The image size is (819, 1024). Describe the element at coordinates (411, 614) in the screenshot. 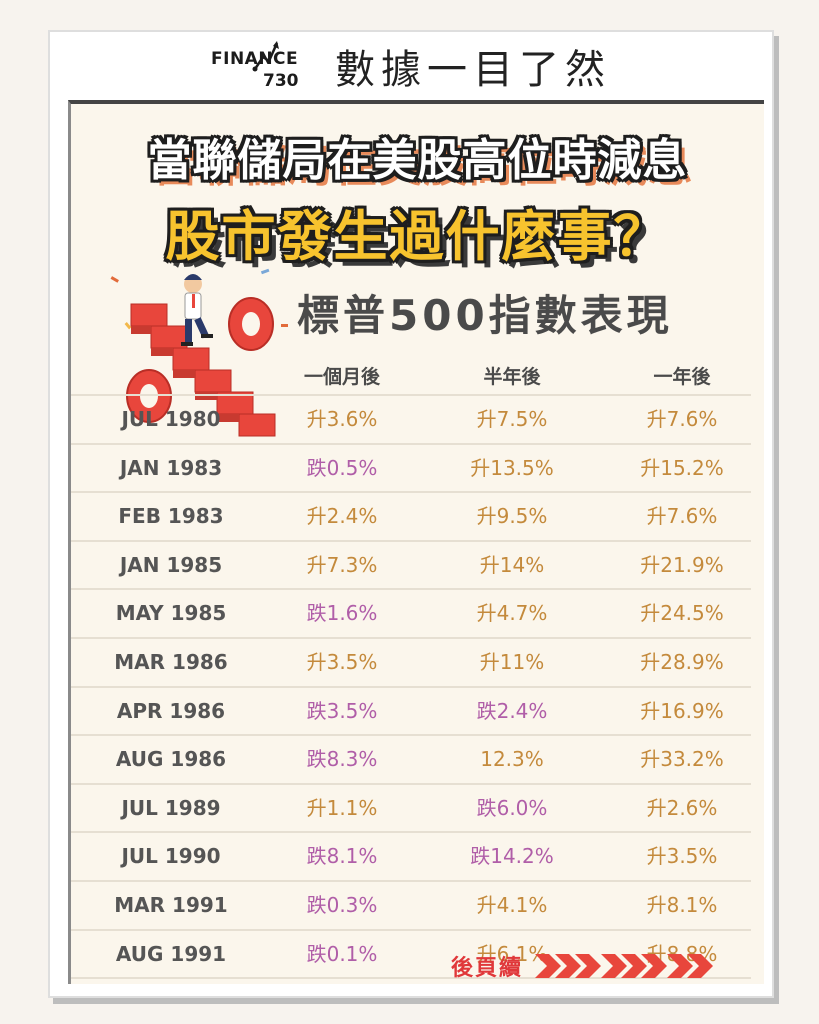

I see `table-row: MAY 1985 跌1.6% 升4.7% 升24.5%` at that location.